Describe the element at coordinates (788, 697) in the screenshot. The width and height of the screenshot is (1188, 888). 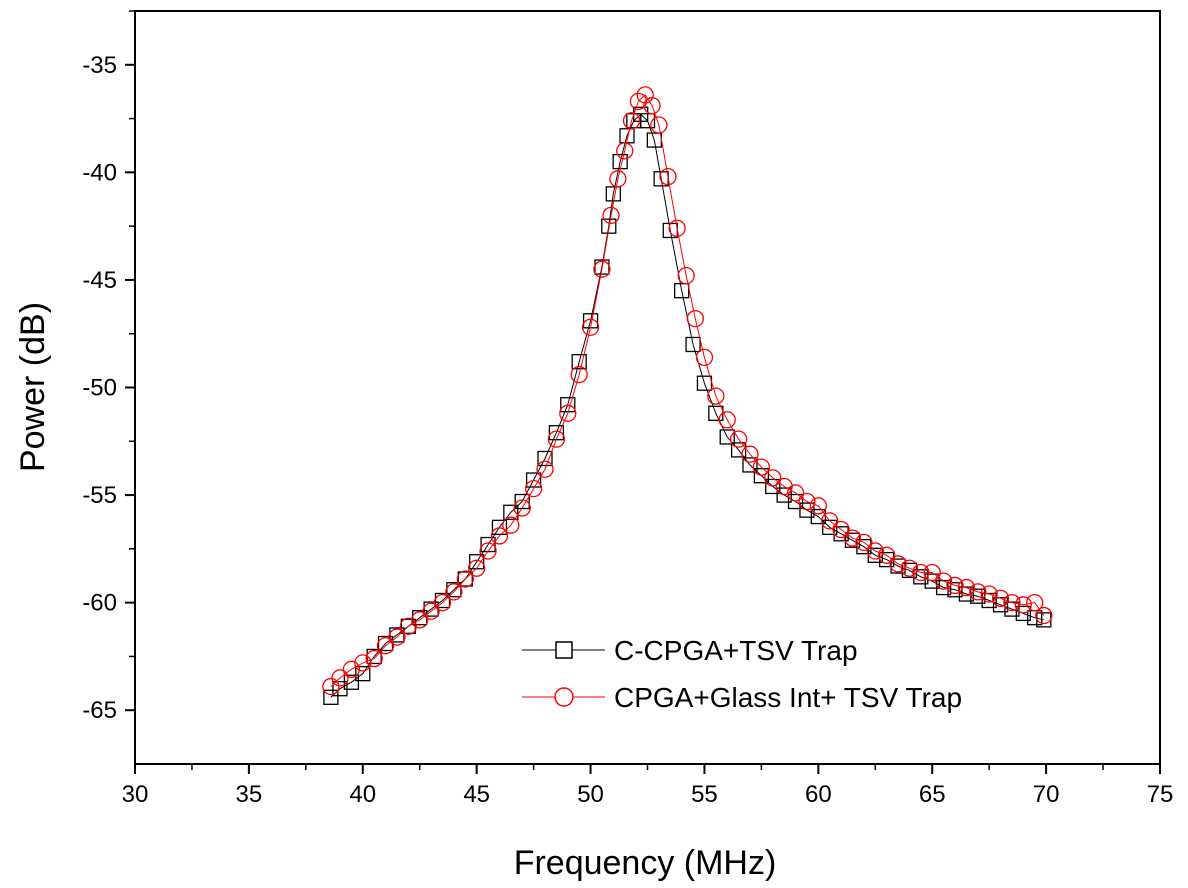
I see `legend-label-series-2: CPGA+Glass Int+ TSV Trap` at that location.